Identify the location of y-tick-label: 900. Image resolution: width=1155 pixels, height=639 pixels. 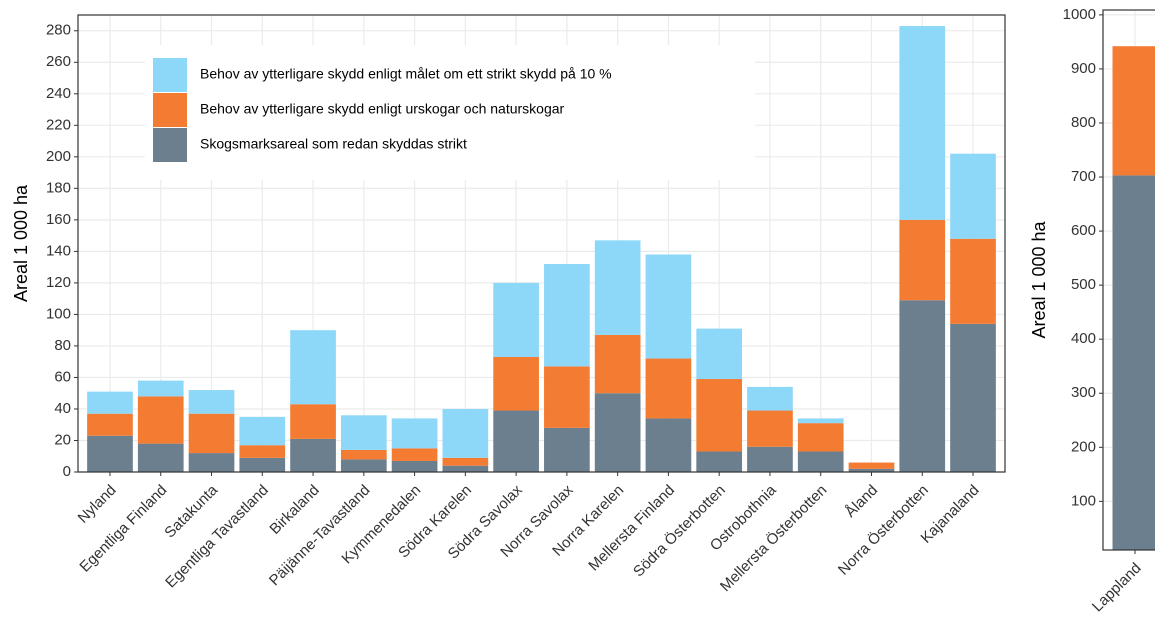
(1083, 68).